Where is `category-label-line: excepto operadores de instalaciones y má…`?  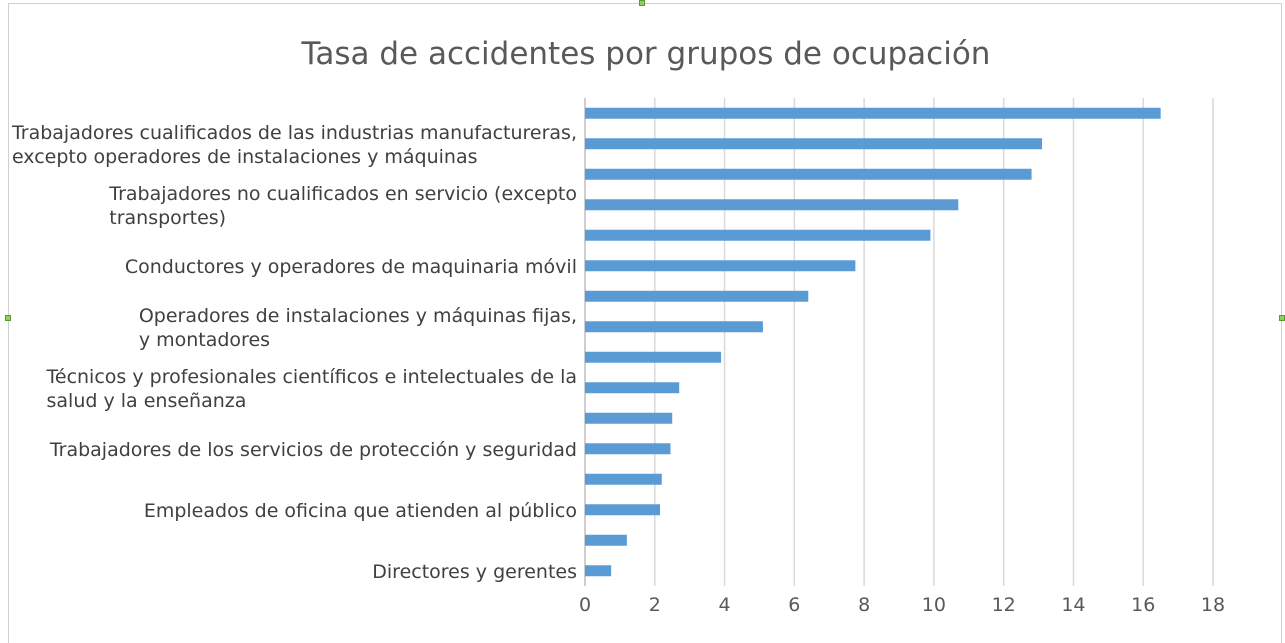 category-label-line: excepto operadores de instalaciones y má… is located at coordinates (245, 157).